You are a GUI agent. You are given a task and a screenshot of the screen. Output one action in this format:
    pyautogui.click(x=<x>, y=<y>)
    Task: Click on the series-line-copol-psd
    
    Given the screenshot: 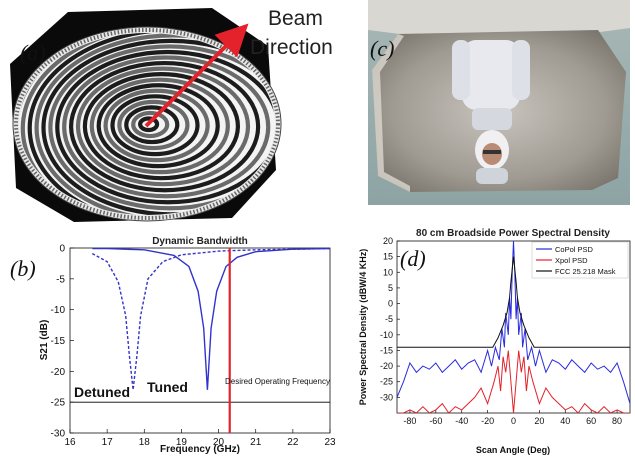 What is the action you would take?
    pyautogui.click(x=513, y=322)
    